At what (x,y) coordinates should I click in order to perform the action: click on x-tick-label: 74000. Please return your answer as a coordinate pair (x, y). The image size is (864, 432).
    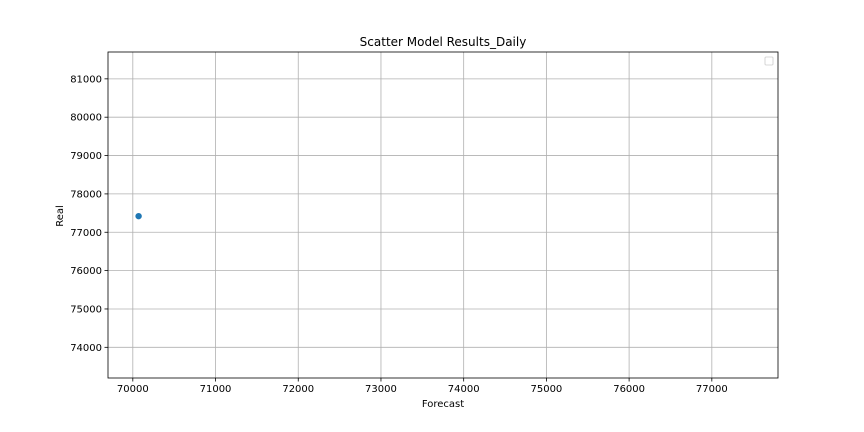
    Looking at the image, I should click on (464, 389).